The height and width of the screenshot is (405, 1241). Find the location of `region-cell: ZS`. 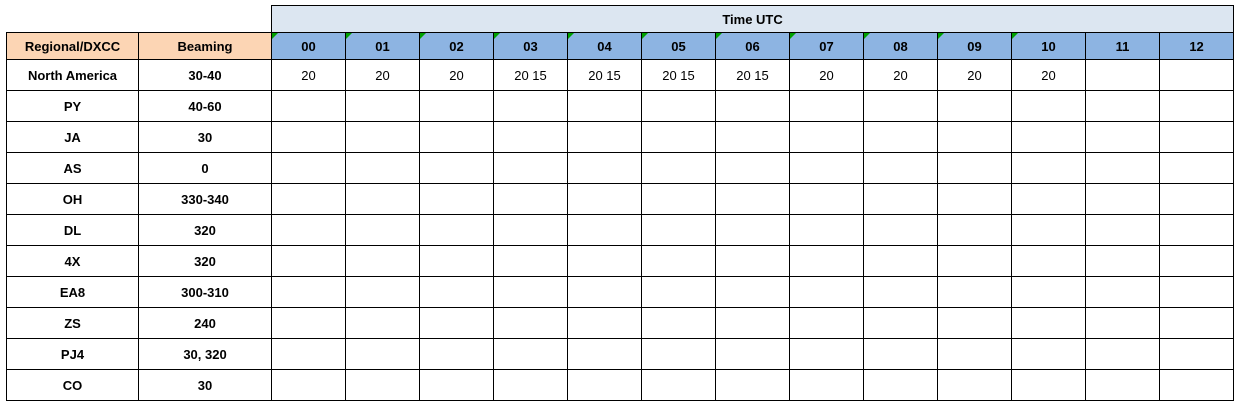

region-cell: ZS is located at coordinates (72, 323).